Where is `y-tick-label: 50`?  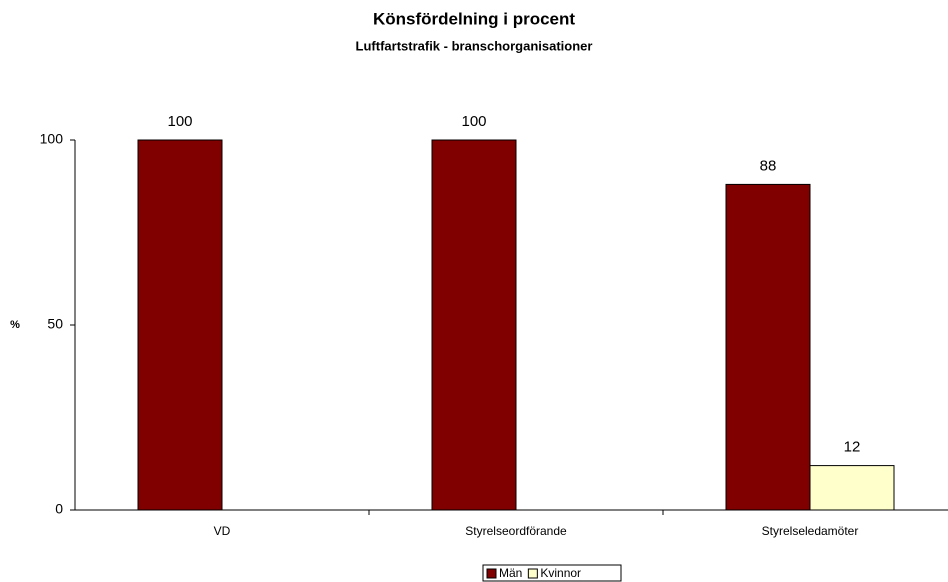 y-tick-label: 50 is located at coordinates (55, 324).